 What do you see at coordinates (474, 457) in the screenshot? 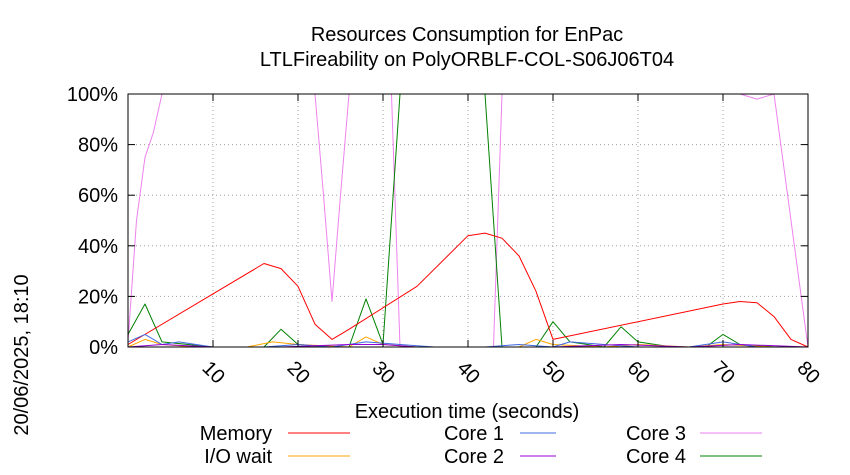
I see `legend-label-core-2: Core 2` at bounding box center [474, 457].